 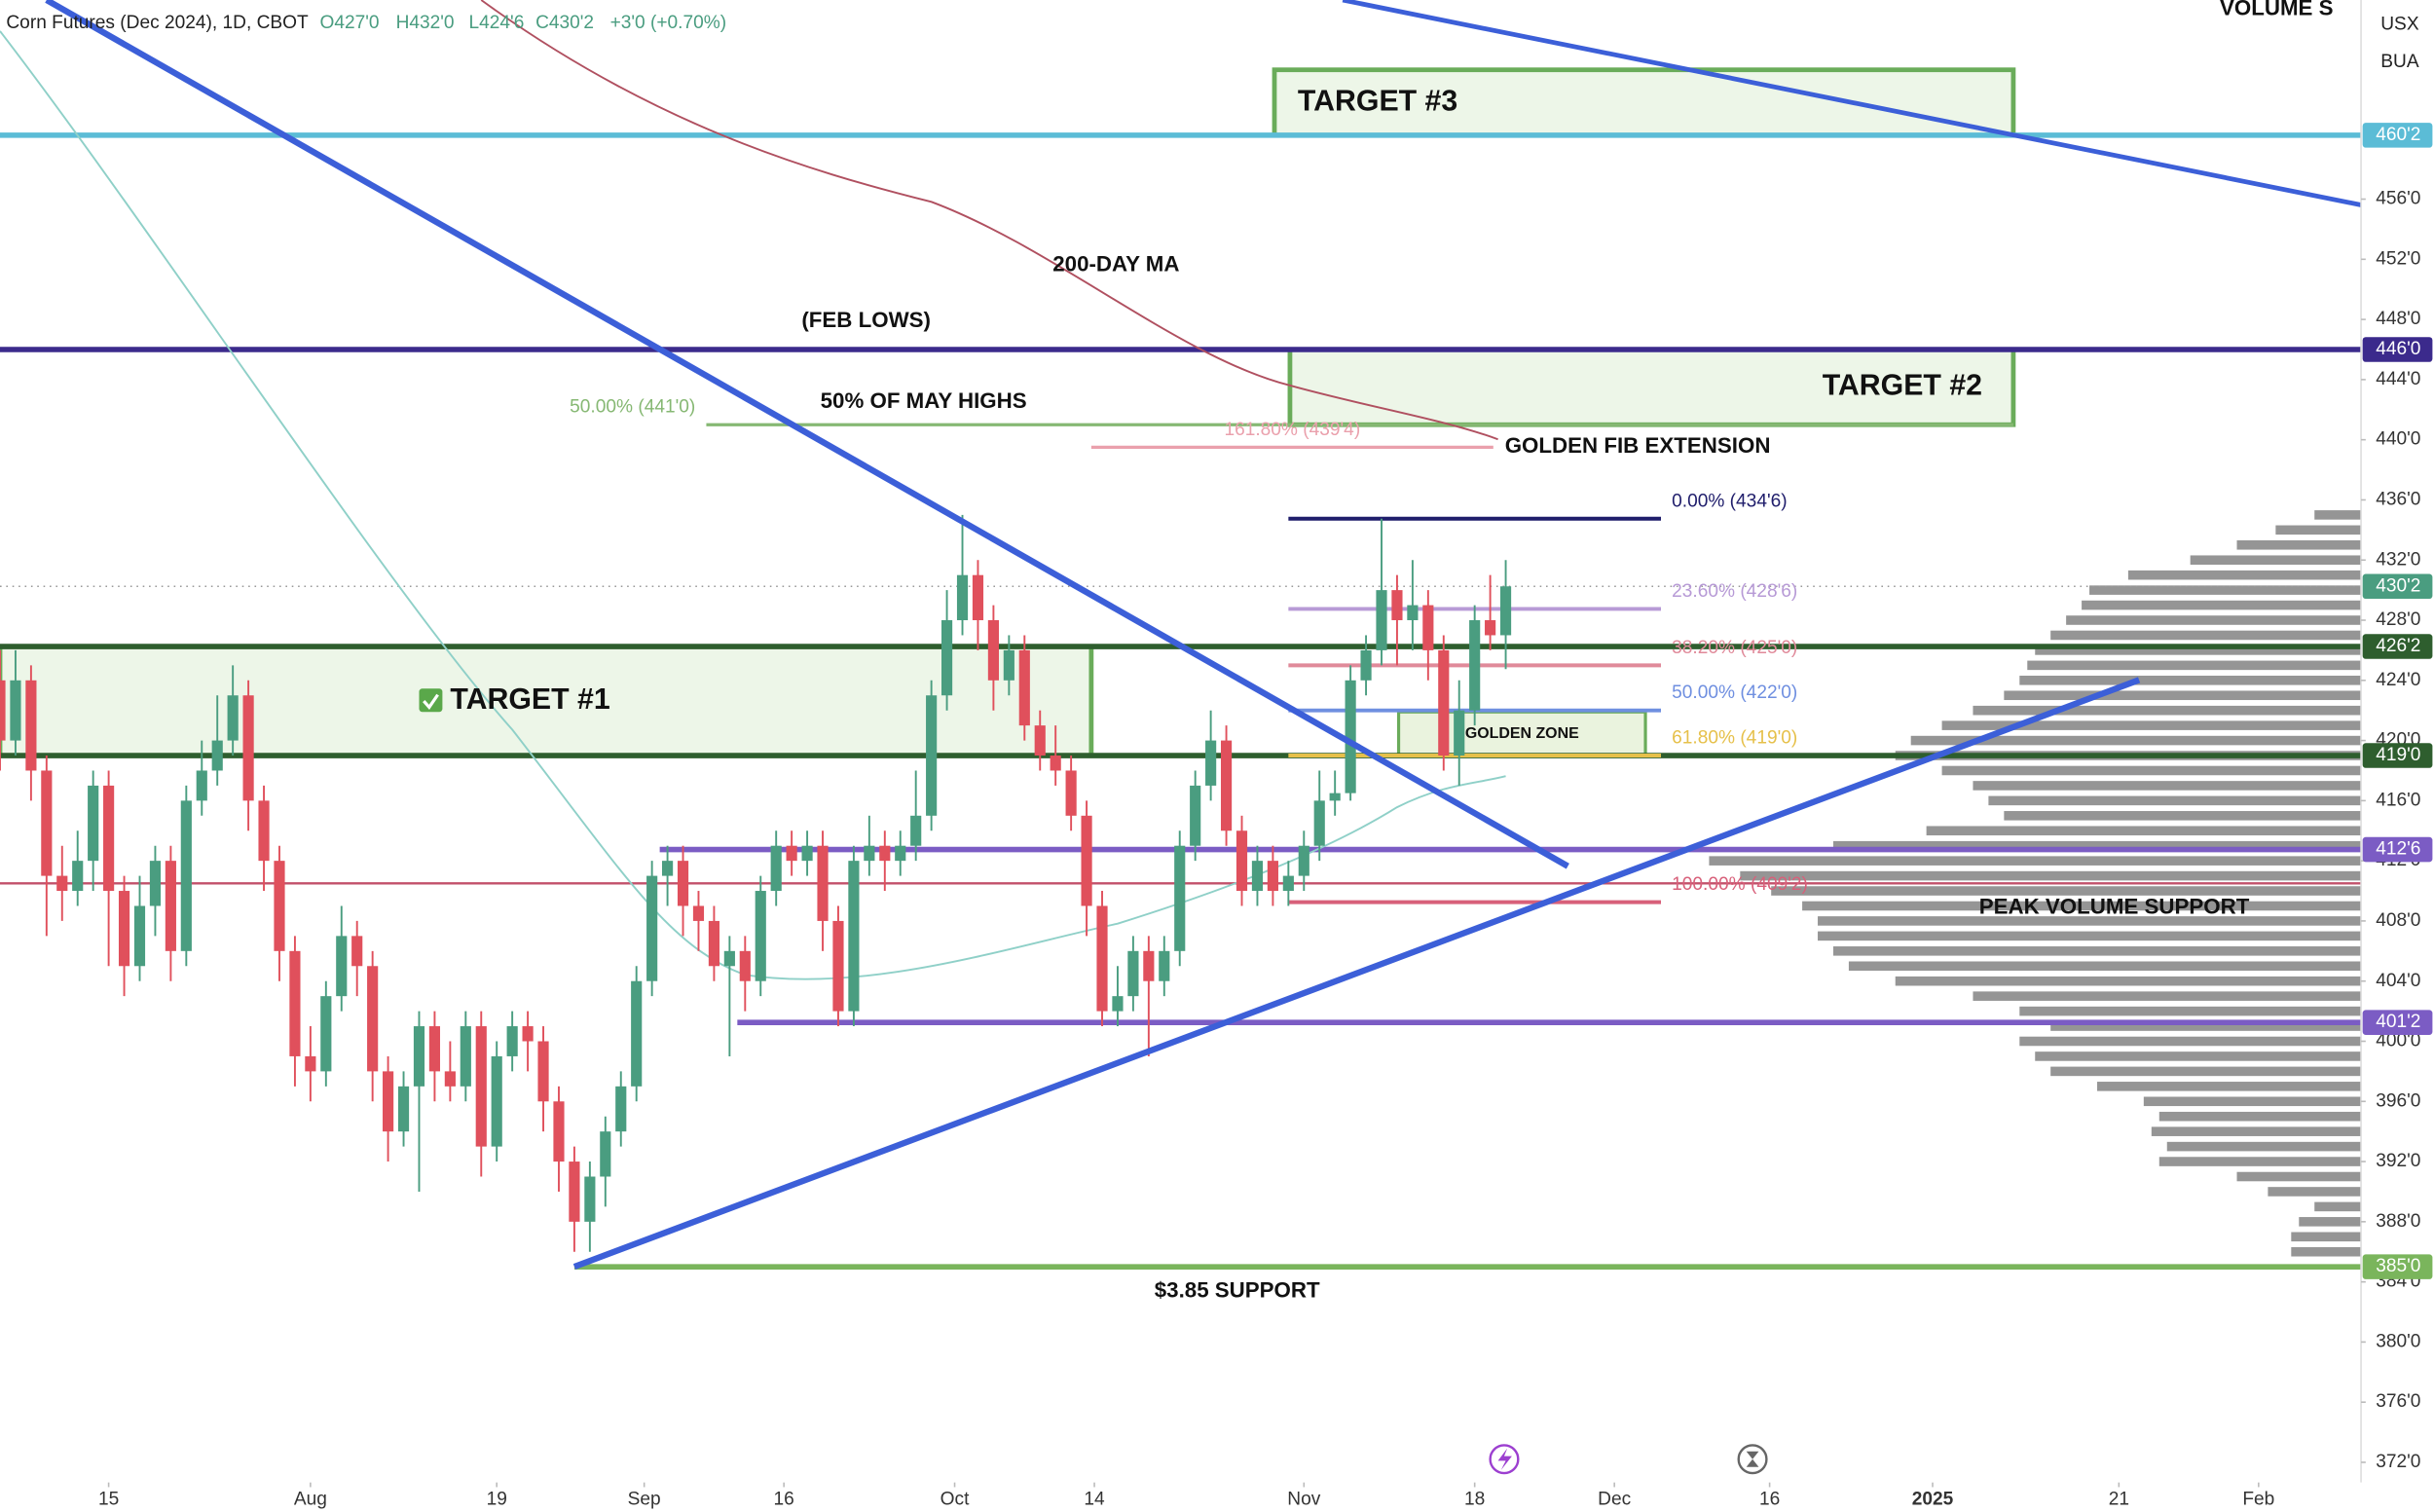 I want to click on change: +3'0 (+0.70%), so click(x=668, y=23).